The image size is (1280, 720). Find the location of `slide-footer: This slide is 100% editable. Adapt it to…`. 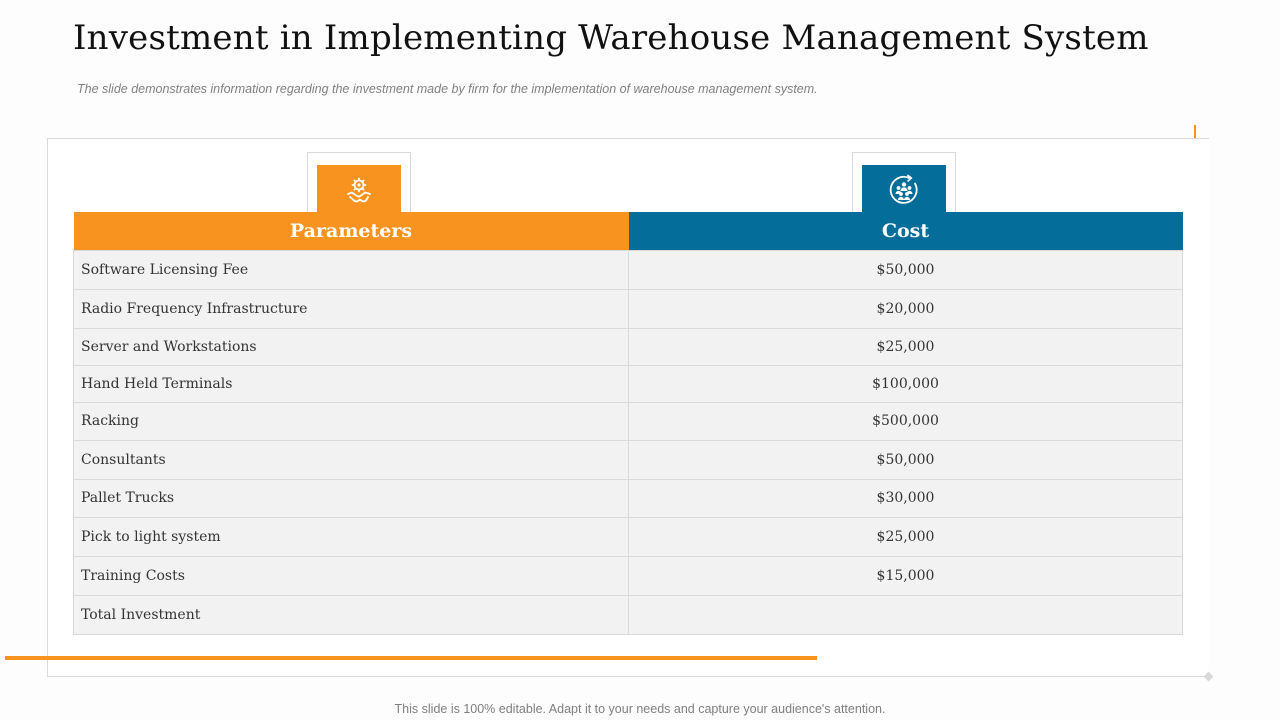

slide-footer: This slide is 100% editable. Adapt it to… is located at coordinates (640, 709).